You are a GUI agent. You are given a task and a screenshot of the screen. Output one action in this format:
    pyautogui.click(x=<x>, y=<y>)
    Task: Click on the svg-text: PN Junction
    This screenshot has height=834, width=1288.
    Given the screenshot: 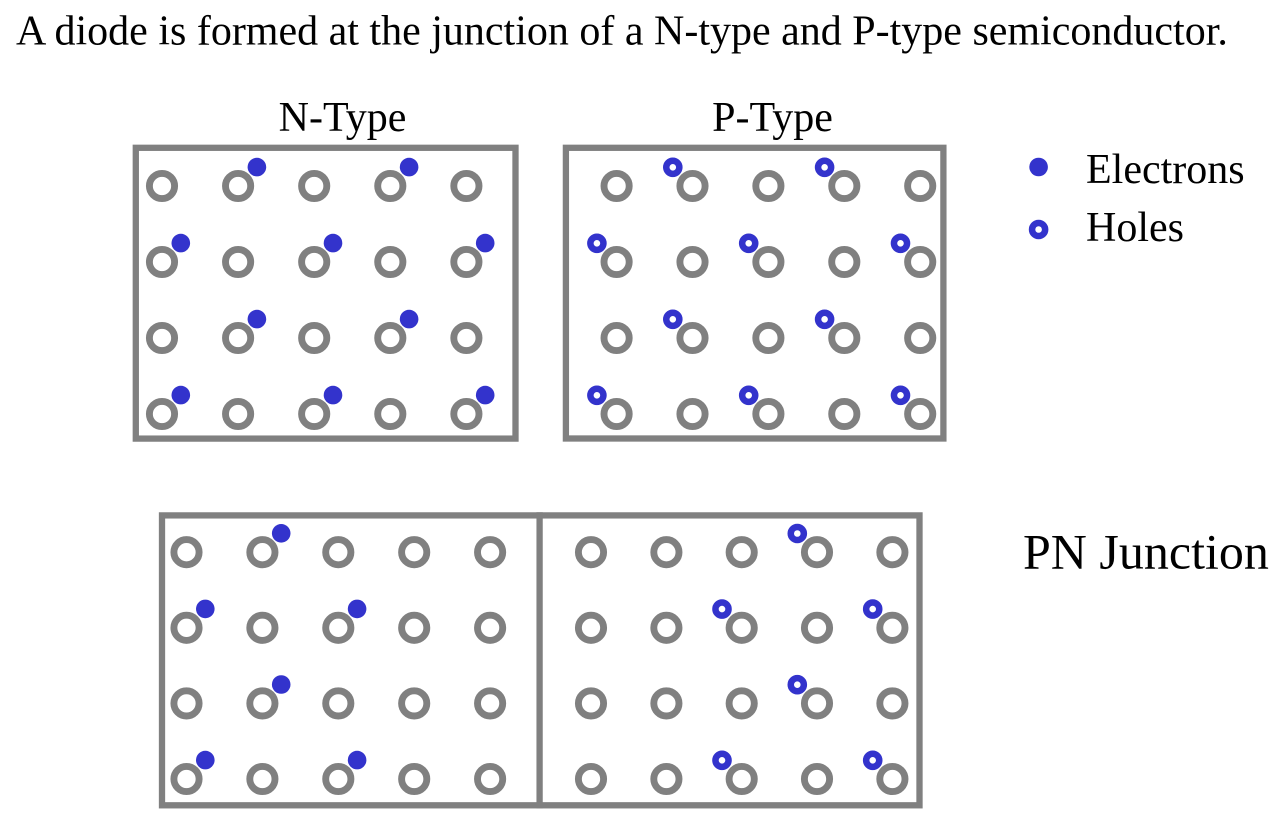 What is the action you would take?
    pyautogui.click(x=1146, y=552)
    